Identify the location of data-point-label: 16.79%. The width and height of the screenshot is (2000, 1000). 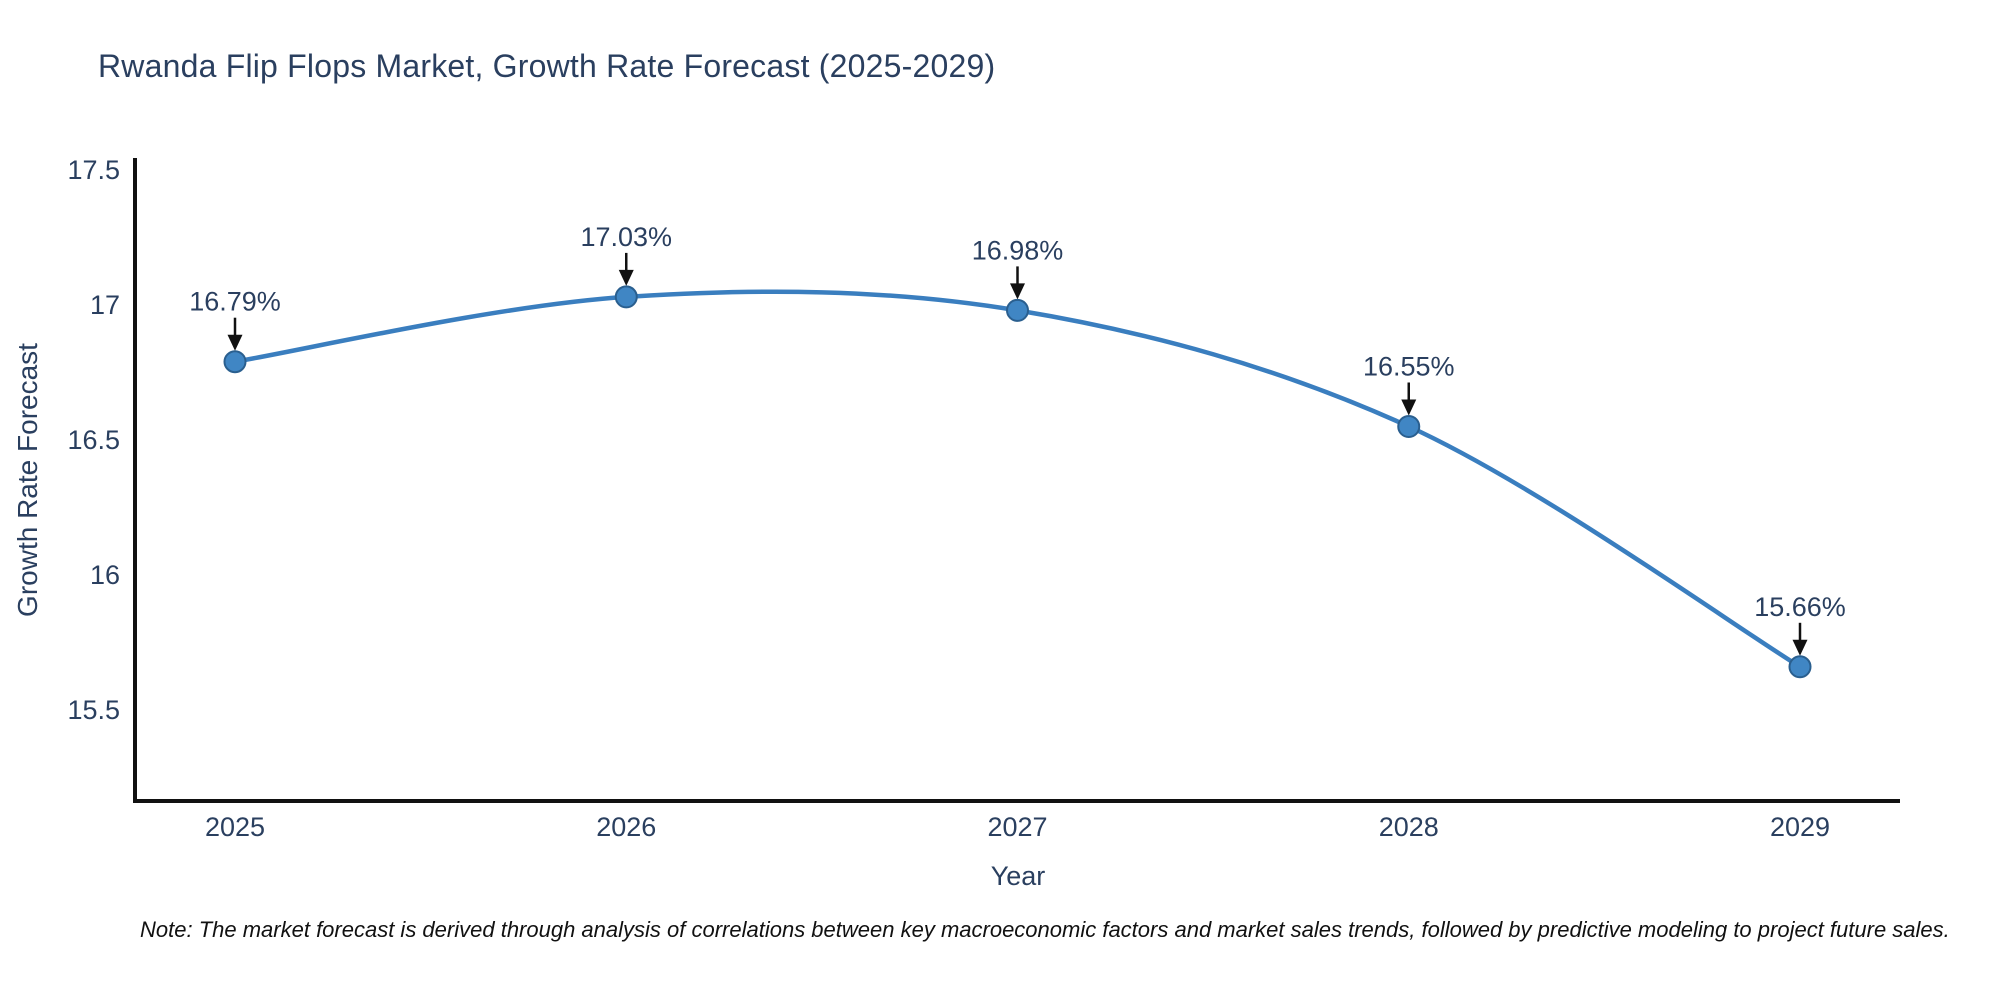
(235, 302).